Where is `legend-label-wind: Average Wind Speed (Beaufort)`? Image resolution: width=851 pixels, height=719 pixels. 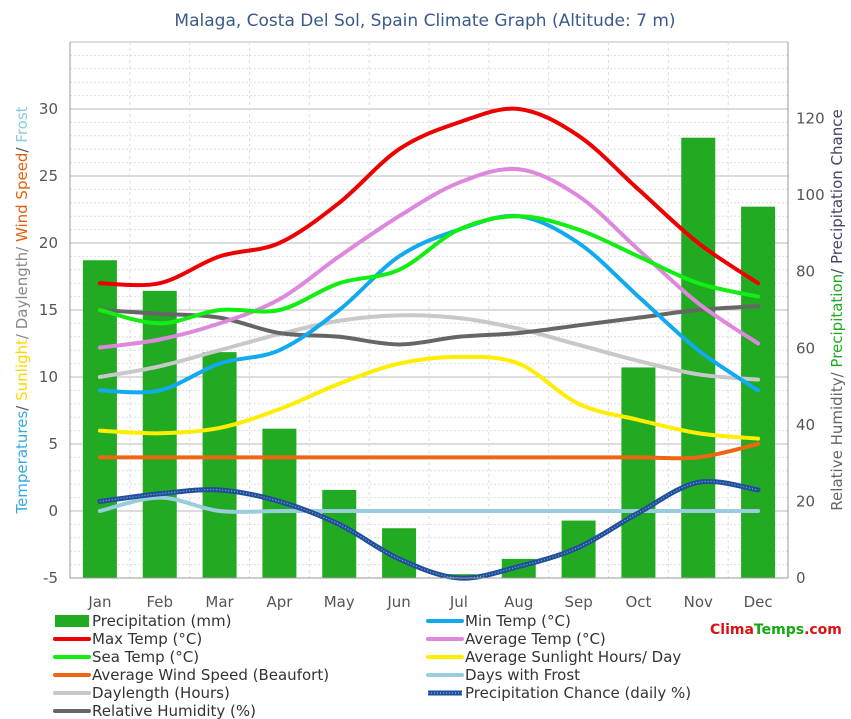 legend-label-wind: Average Wind Speed (Beaufort) is located at coordinates (210, 675).